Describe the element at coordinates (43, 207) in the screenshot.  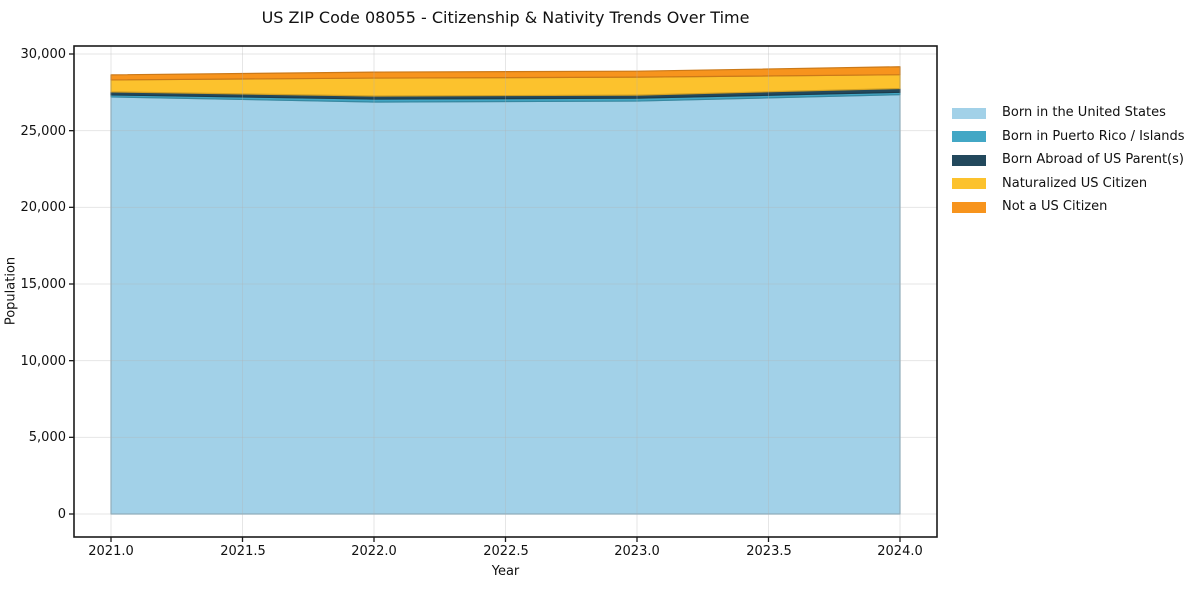
I see `y-tick-label: 20,000` at that location.